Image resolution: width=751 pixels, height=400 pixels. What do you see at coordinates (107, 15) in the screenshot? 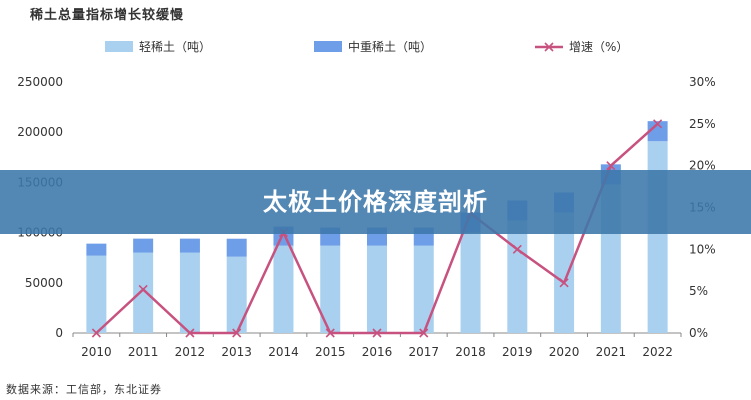
I see `chart-title: 稀土总量指标增长较缓慢` at bounding box center [107, 15].